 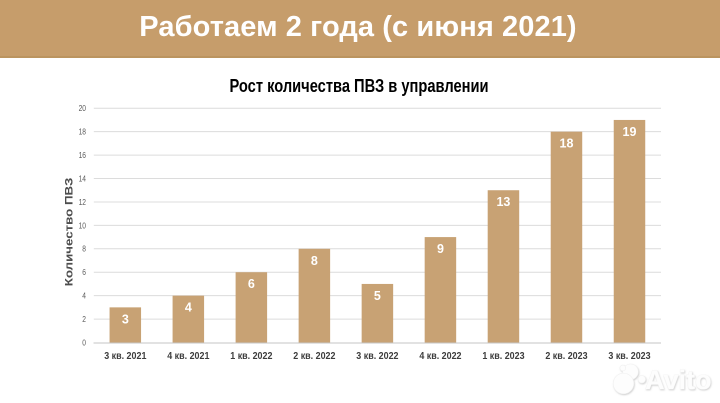 I want to click on svg-text: 13, so click(x=503, y=202).